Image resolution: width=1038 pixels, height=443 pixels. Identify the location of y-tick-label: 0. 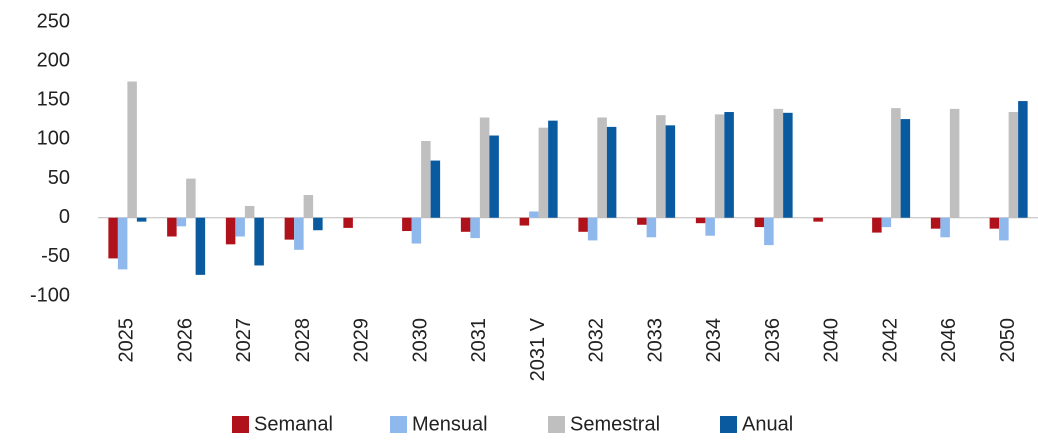
(64, 217).